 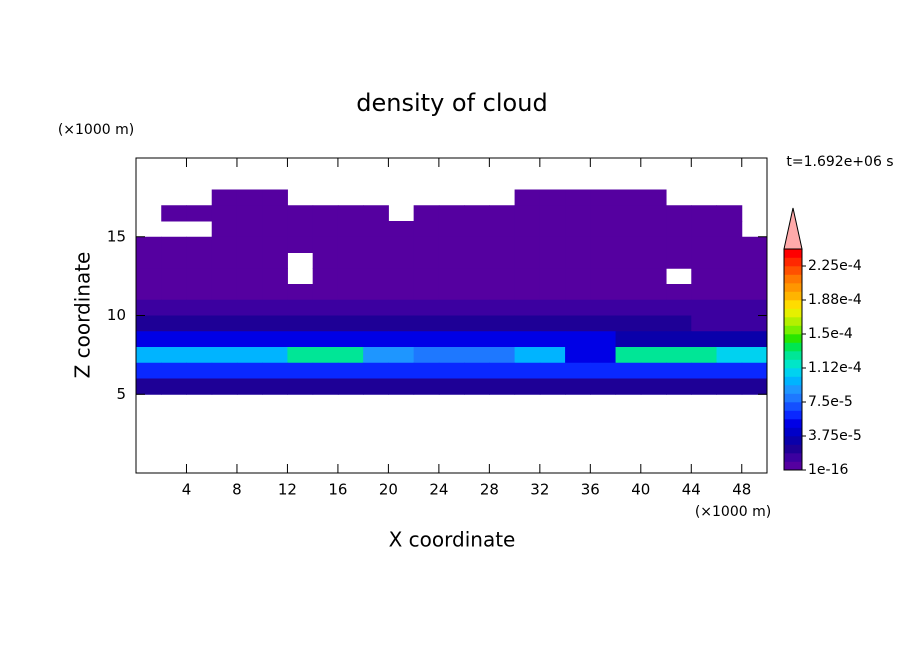 What do you see at coordinates (590, 490) in the screenshot?
I see `x-tick-label: 36` at bounding box center [590, 490].